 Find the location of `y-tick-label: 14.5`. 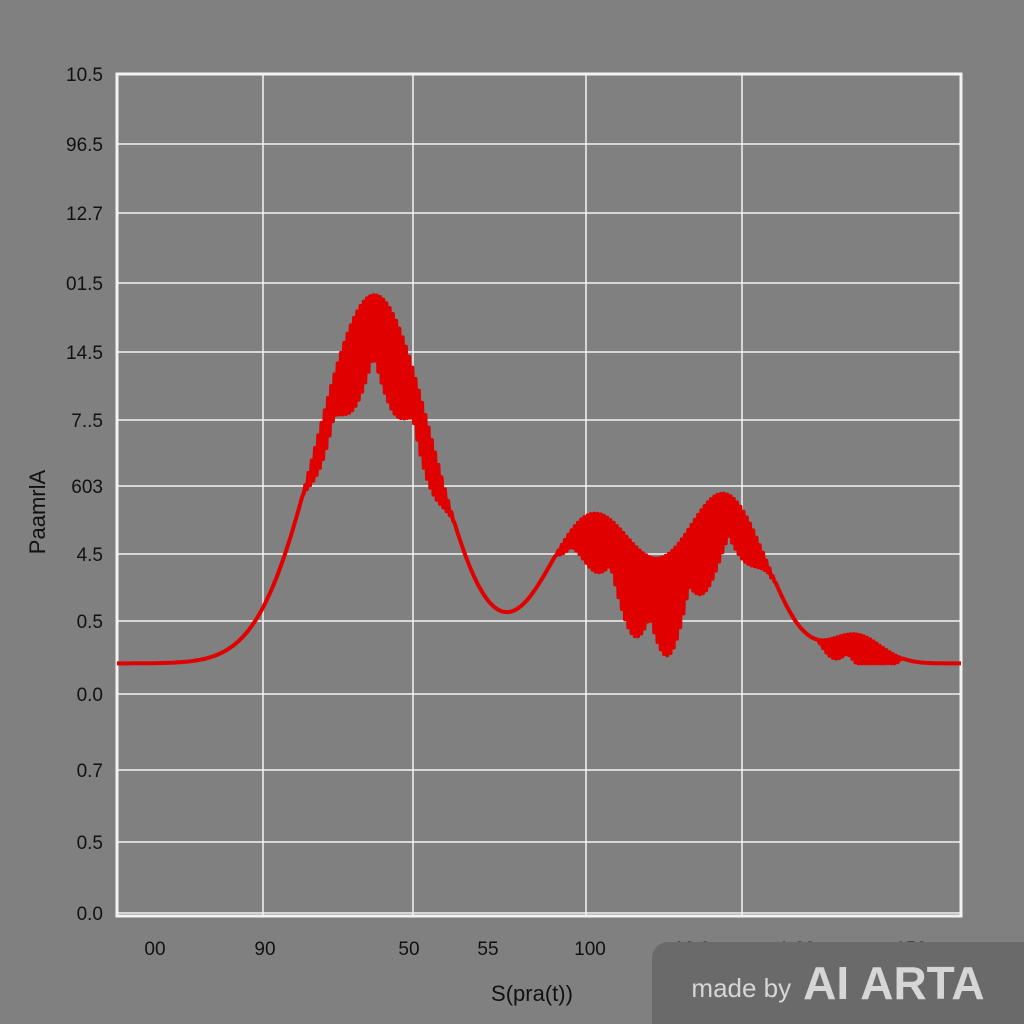

y-tick-label: 14.5 is located at coordinates (84, 353).